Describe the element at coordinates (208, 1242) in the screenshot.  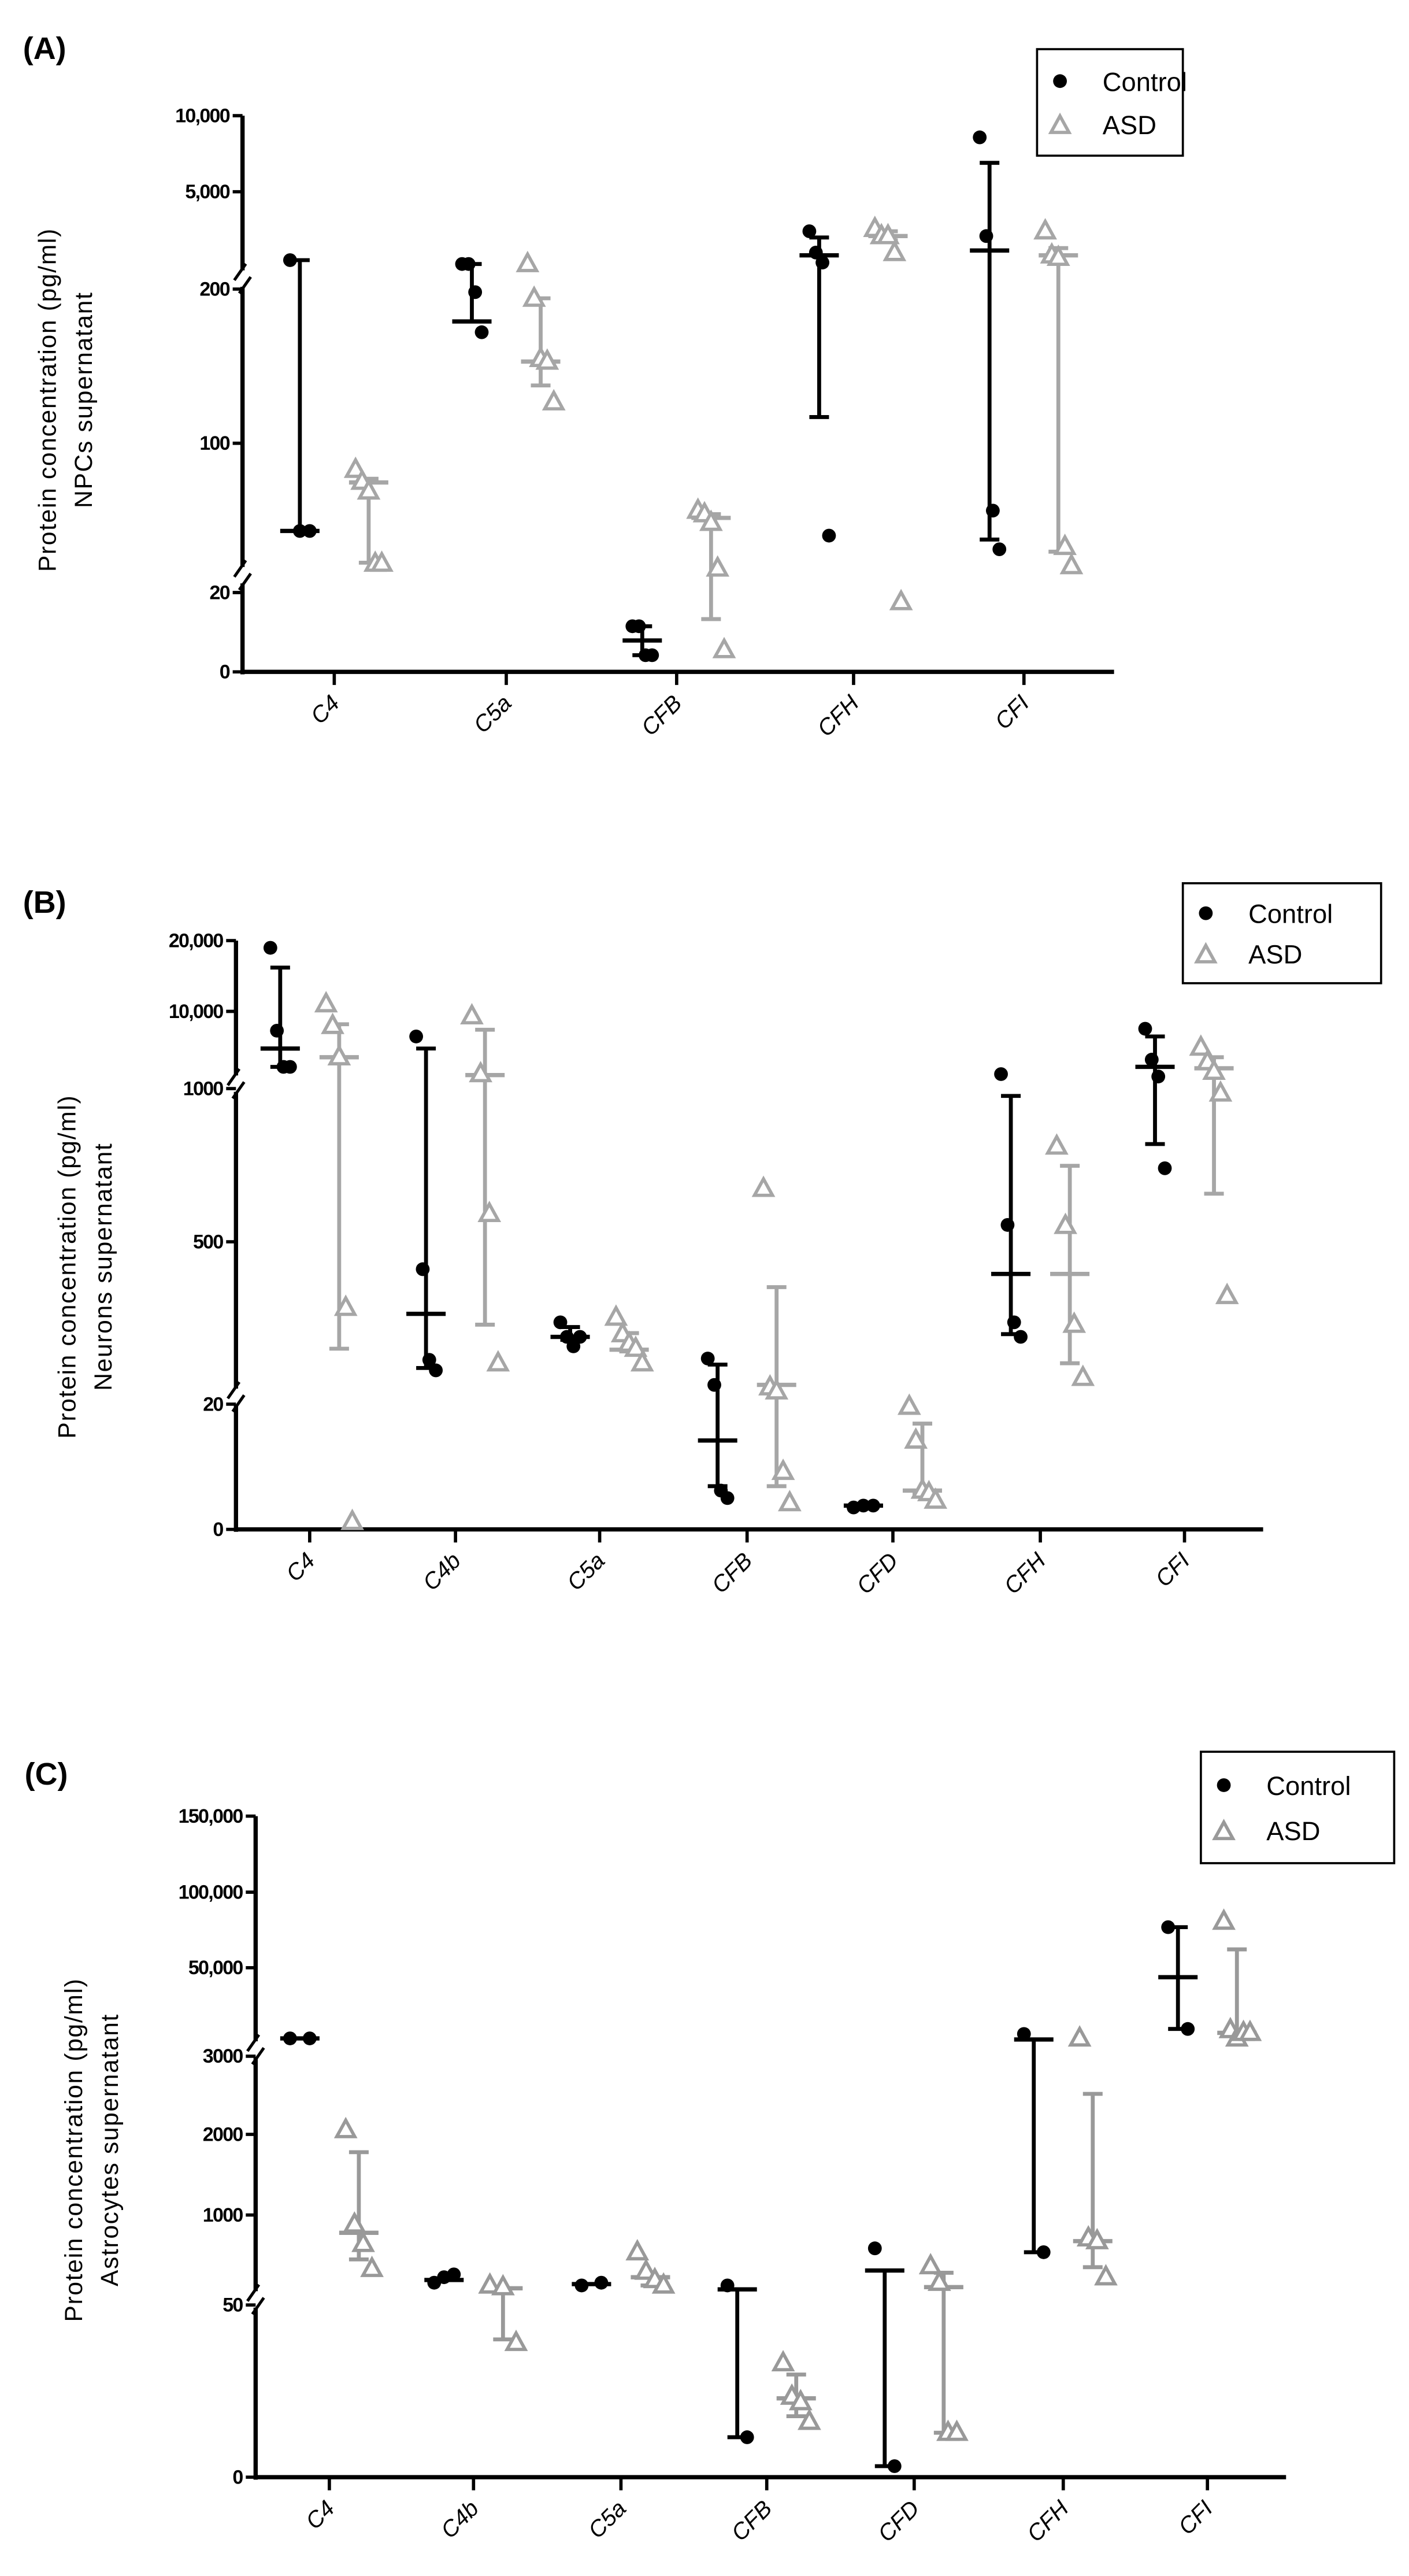
I see `y-tick-label: 500` at that location.